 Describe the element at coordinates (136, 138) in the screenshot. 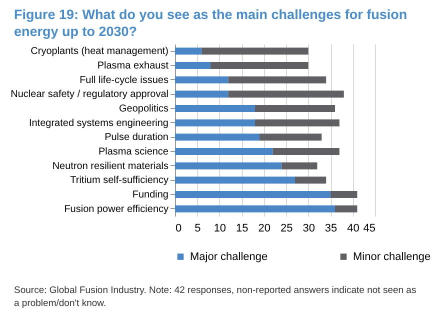

I see `y-tick-label: Pulse duration` at that location.